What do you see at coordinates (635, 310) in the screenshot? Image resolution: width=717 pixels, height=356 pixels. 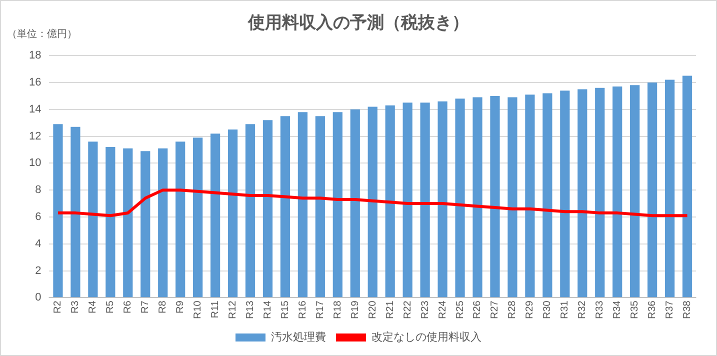 I see `x-tick-label: R35` at bounding box center [635, 310].